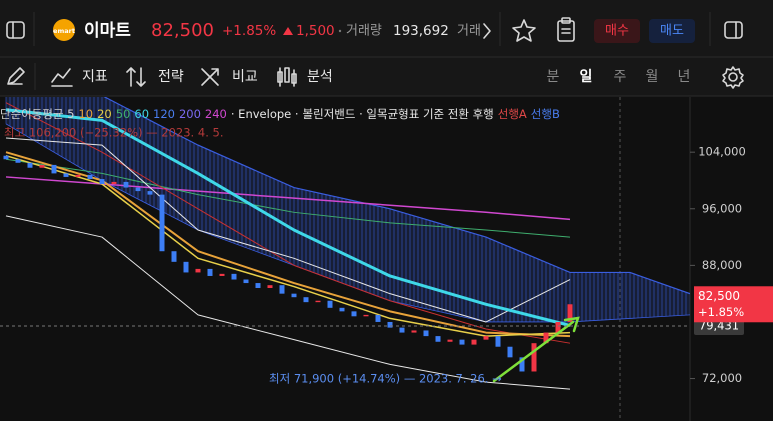 The width and height of the screenshot is (773, 421). I want to click on change: +1.85%, so click(249, 31).